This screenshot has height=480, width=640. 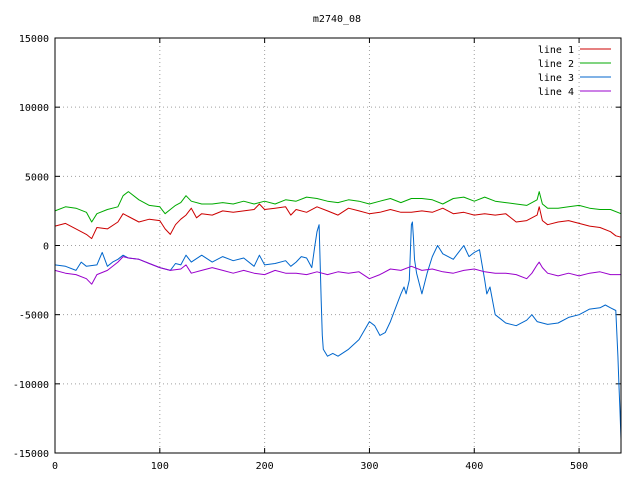 I want to click on x-tick-label: 100, so click(x=160, y=466).